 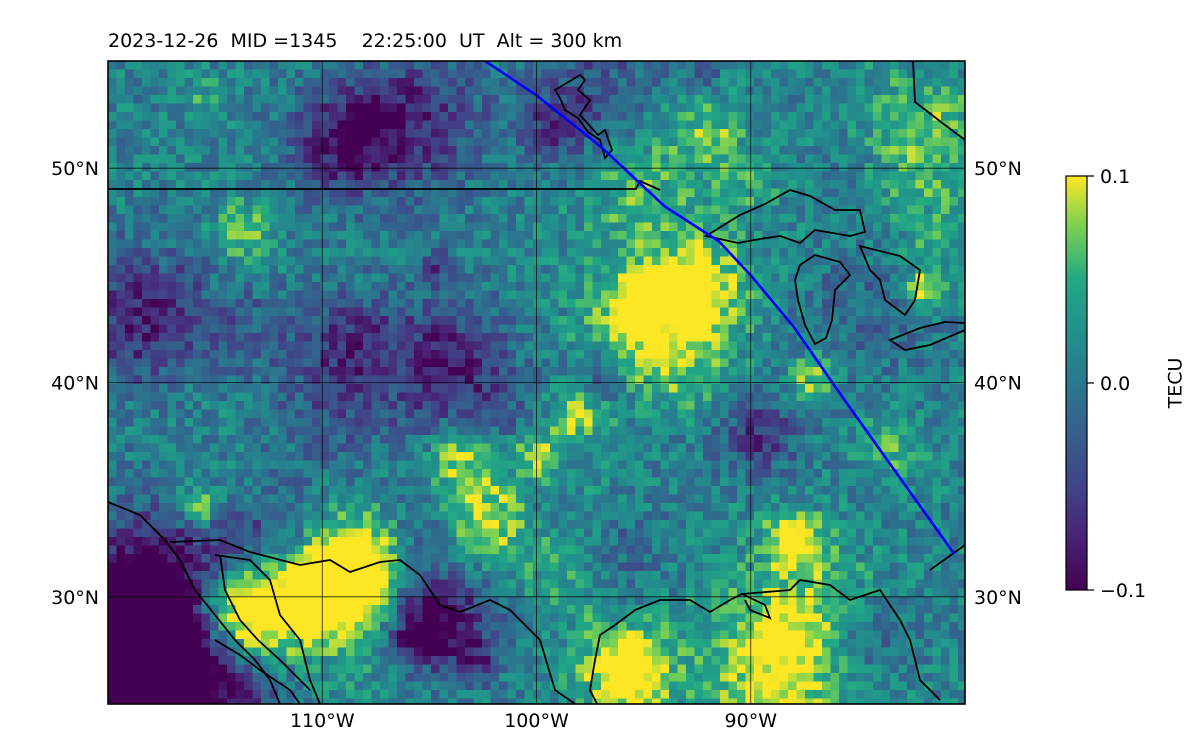 What do you see at coordinates (583, 116) in the screenshot?
I see `hudson-bay-coast` at bounding box center [583, 116].